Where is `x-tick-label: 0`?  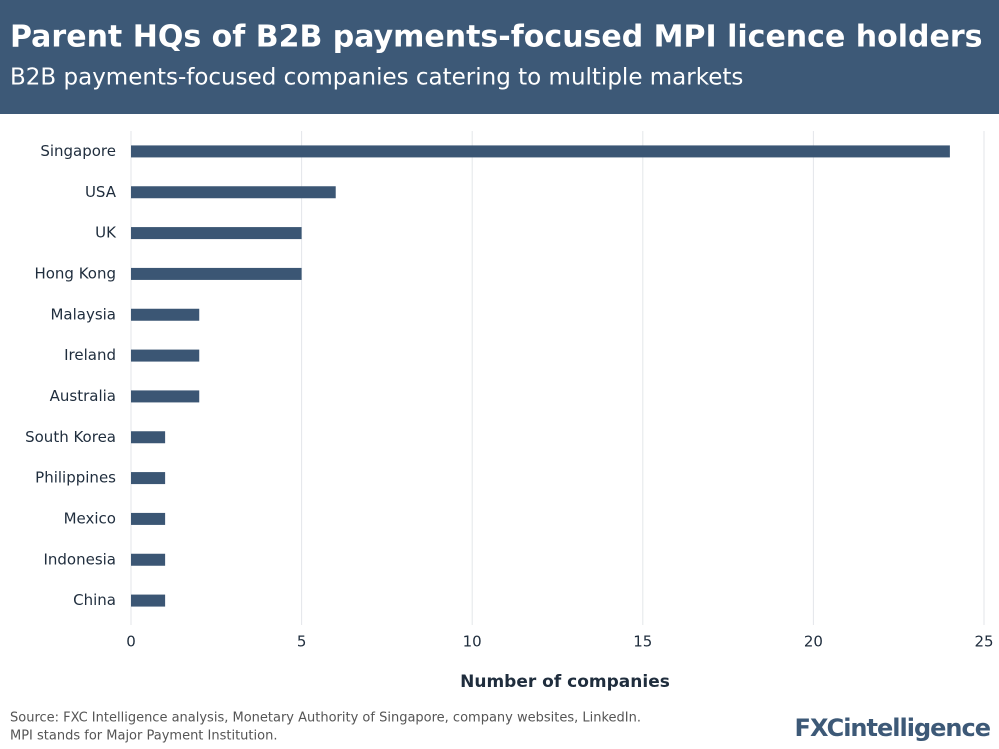 x-tick-label: 0 is located at coordinates (131, 642).